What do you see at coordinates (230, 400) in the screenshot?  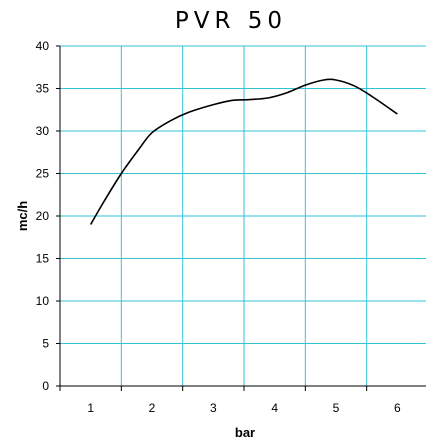 I see `x-axis-ticks: 1 2 3 4 5 6` at bounding box center [230, 400].